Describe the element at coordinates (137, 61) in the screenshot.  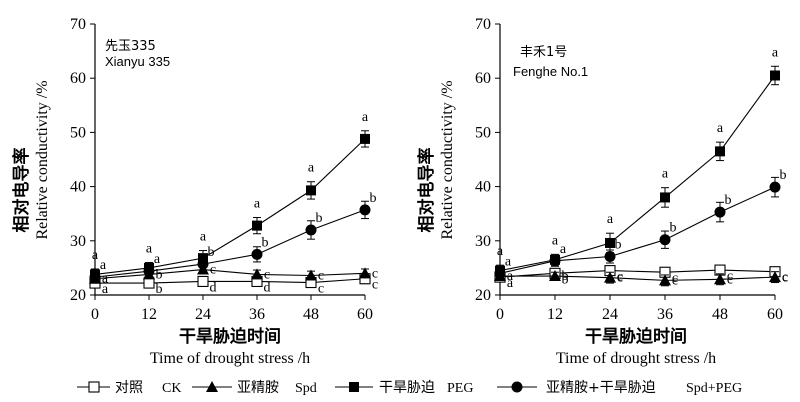
I see `variety-name-en: Xianyu 335` at that location.